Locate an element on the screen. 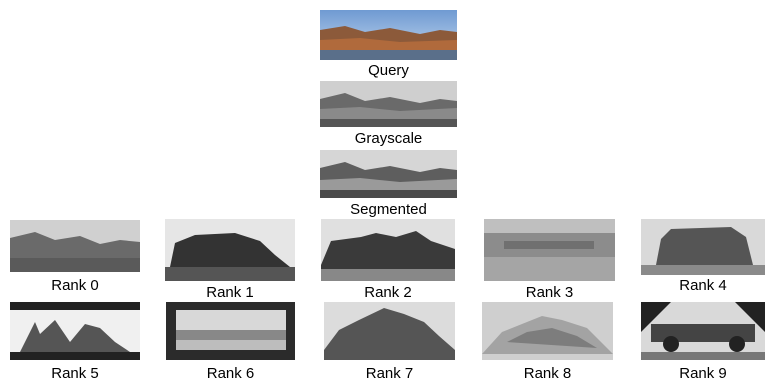  rank-9-label: Rank 9 is located at coordinates (703, 373).